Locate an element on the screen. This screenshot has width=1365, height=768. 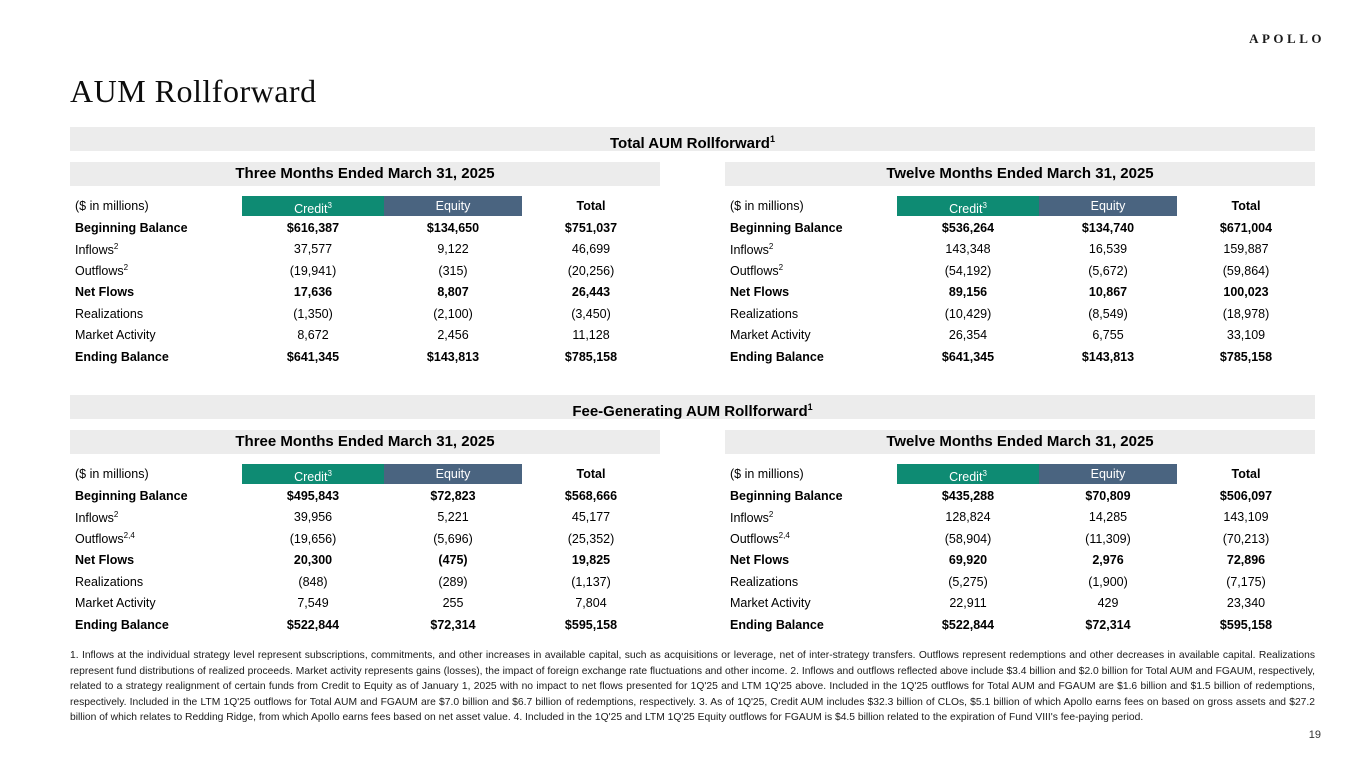
table-row: Outflows2,4 (58,904) (11,309) (70,213) is located at coordinates (1020, 539).